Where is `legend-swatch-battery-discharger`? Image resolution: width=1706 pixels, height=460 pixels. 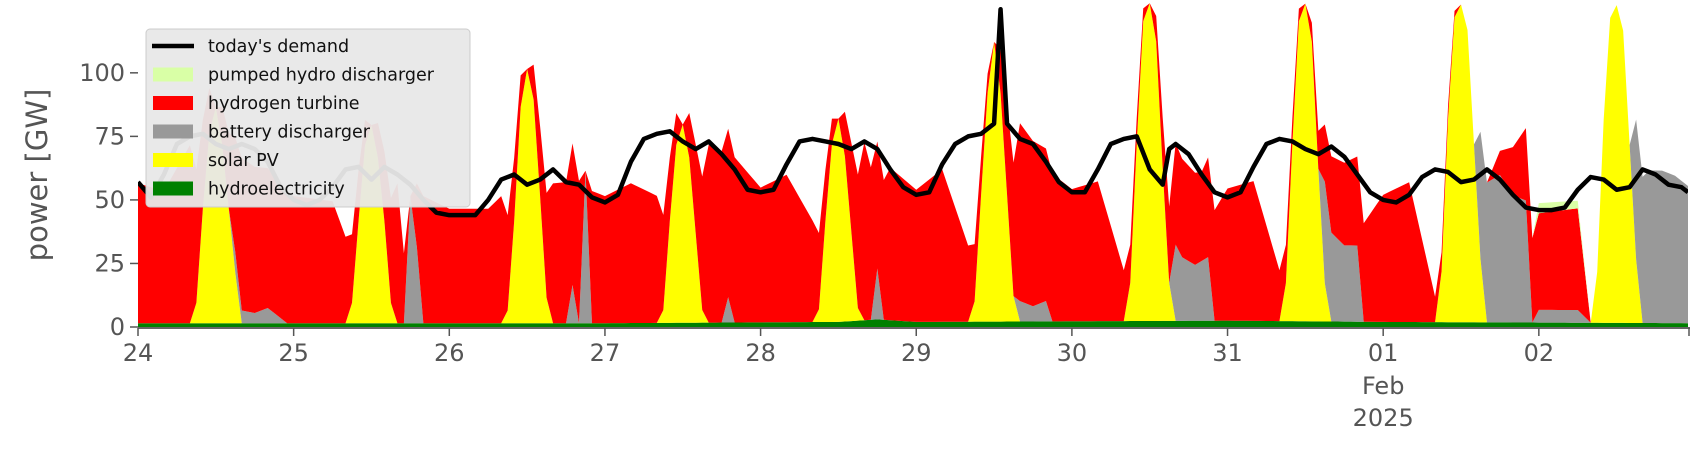 legend-swatch-battery-discharger is located at coordinates (173, 131).